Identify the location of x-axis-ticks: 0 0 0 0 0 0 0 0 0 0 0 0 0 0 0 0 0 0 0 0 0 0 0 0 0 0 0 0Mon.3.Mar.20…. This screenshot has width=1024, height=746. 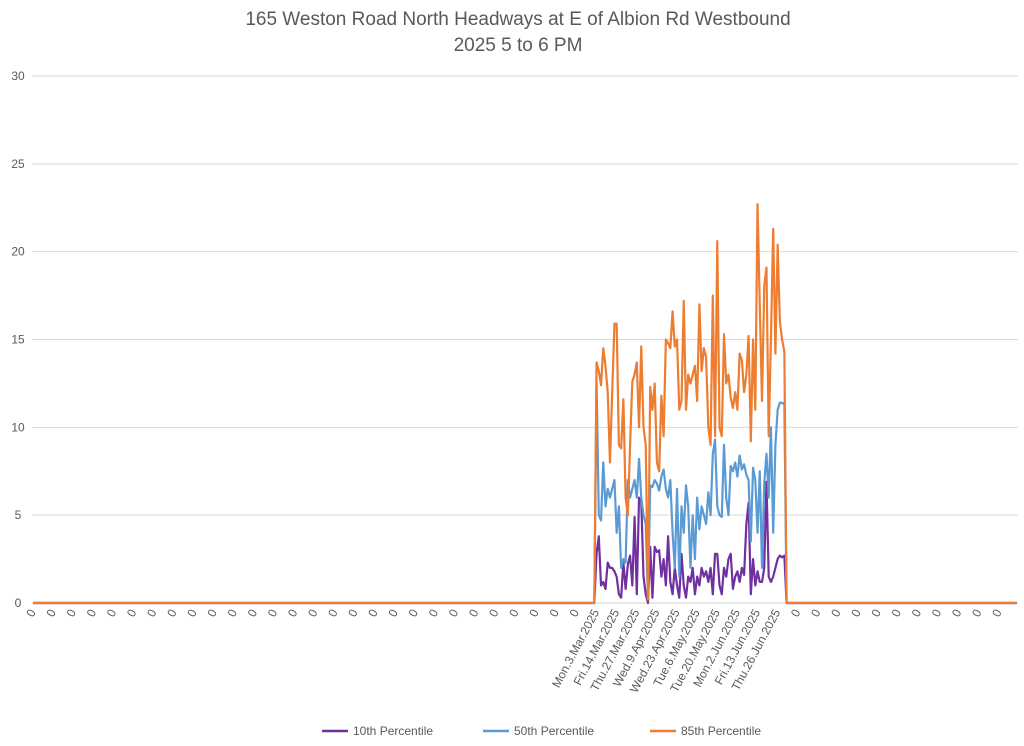
(514, 651).